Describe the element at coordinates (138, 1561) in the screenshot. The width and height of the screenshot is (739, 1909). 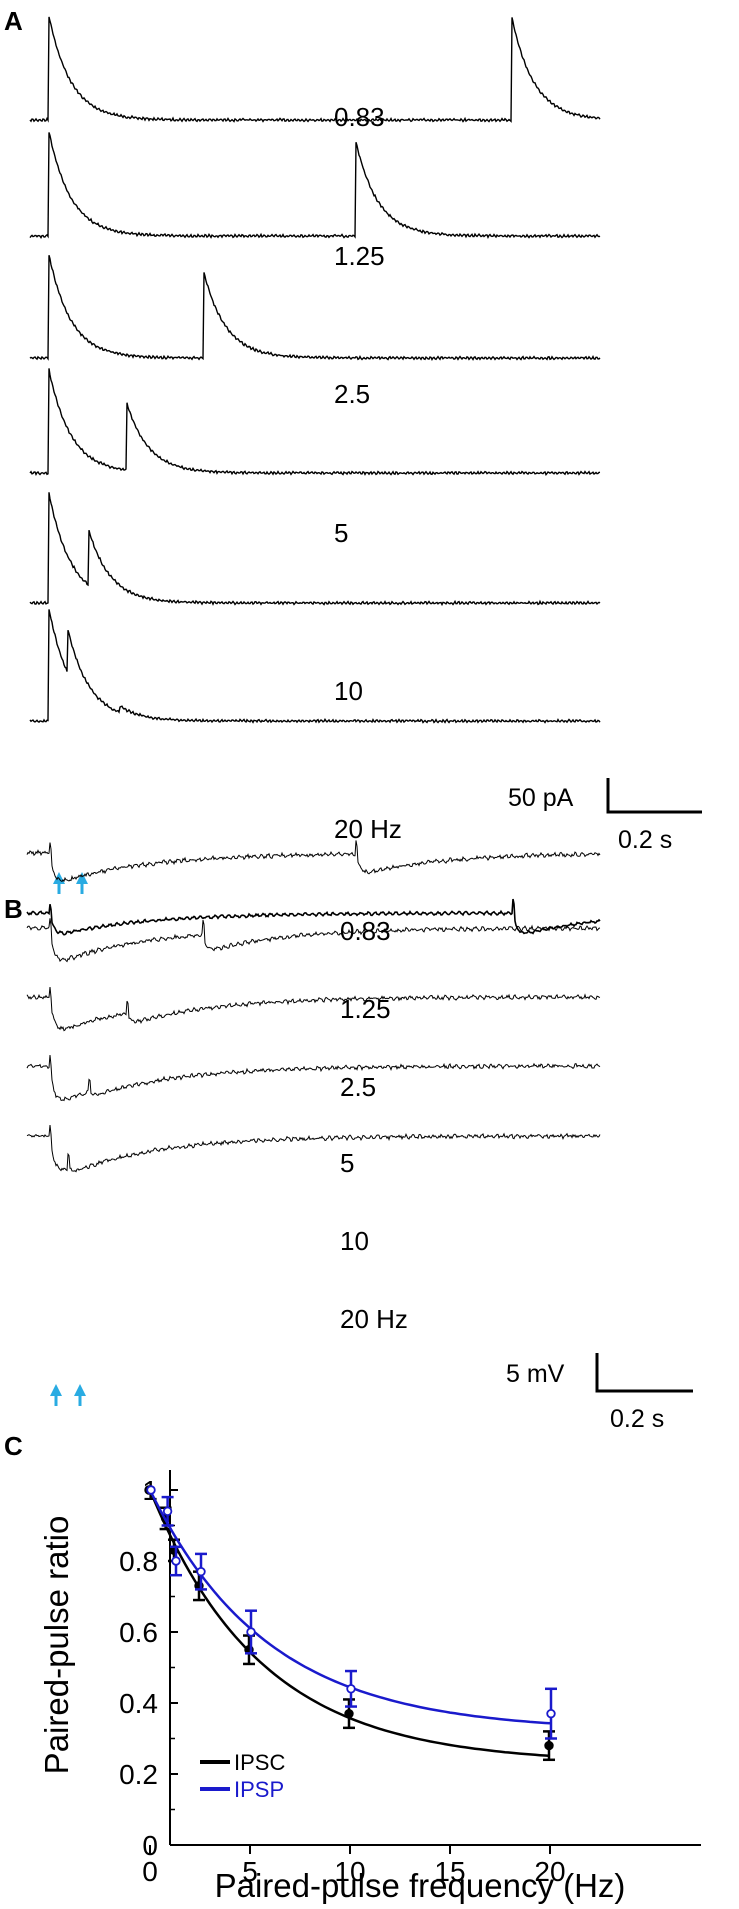
I see `y-tick-label-4: 0.8` at that location.